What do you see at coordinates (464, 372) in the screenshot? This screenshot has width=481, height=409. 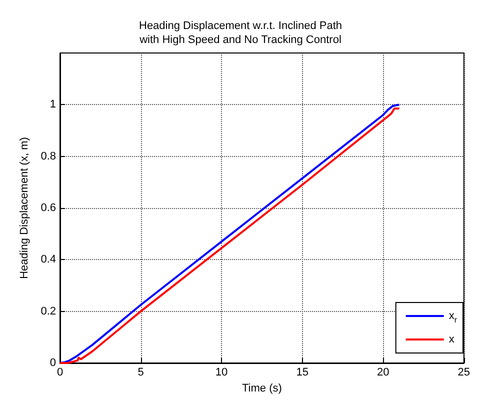 I see `x-tick-label: 25` at bounding box center [464, 372].